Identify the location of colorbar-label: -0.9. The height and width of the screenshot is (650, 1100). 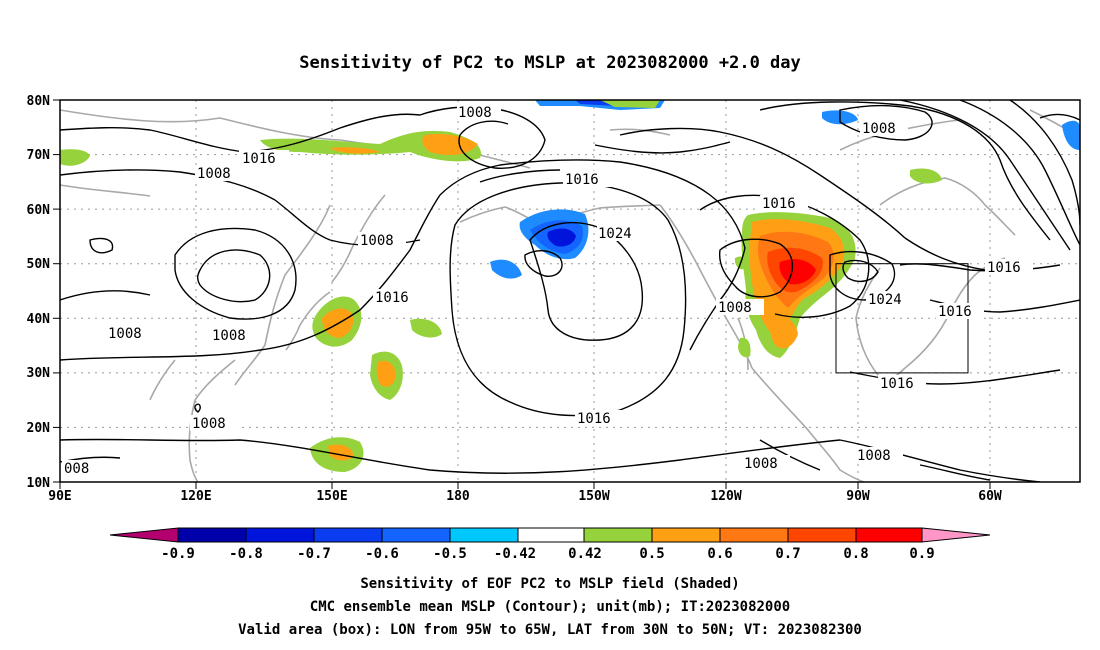
(178, 554).